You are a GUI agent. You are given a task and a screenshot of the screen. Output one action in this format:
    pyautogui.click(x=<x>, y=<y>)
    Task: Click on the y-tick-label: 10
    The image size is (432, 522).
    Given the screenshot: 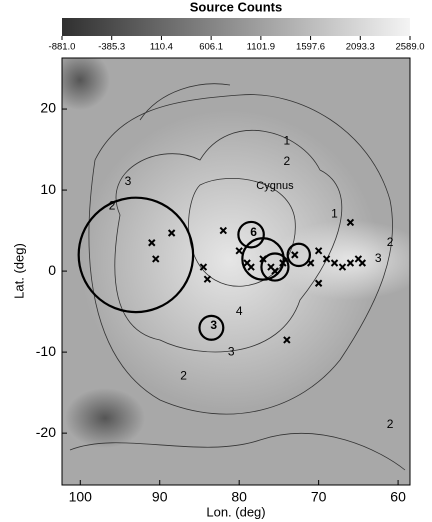 What is the action you would take?
    pyautogui.click(x=48, y=189)
    